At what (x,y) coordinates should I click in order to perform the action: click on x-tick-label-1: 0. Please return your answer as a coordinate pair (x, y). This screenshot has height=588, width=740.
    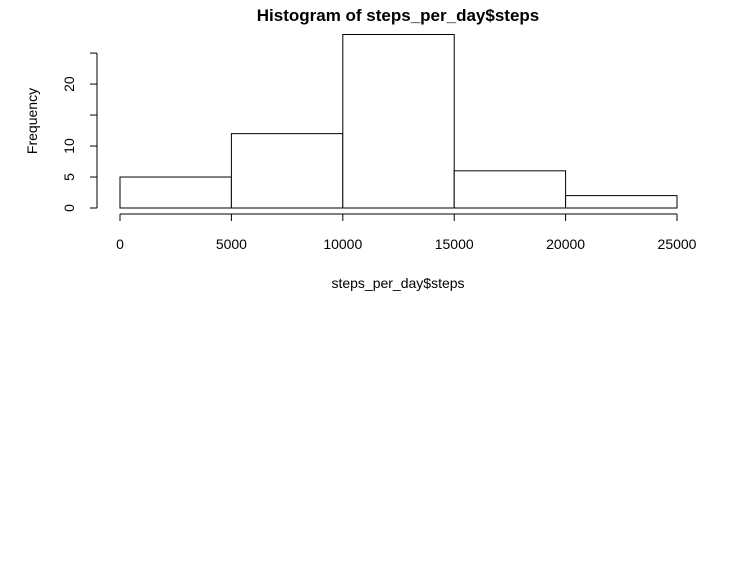
    Looking at the image, I should click on (120, 244).